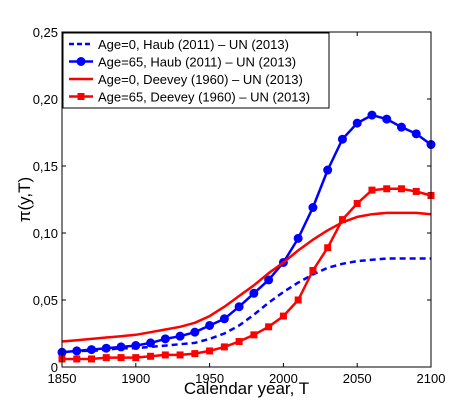 The width and height of the screenshot is (474, 413). Describe the element at coordinates (45, 233) in the screenshot. I see `y-tick-label: 0,10` at that location.